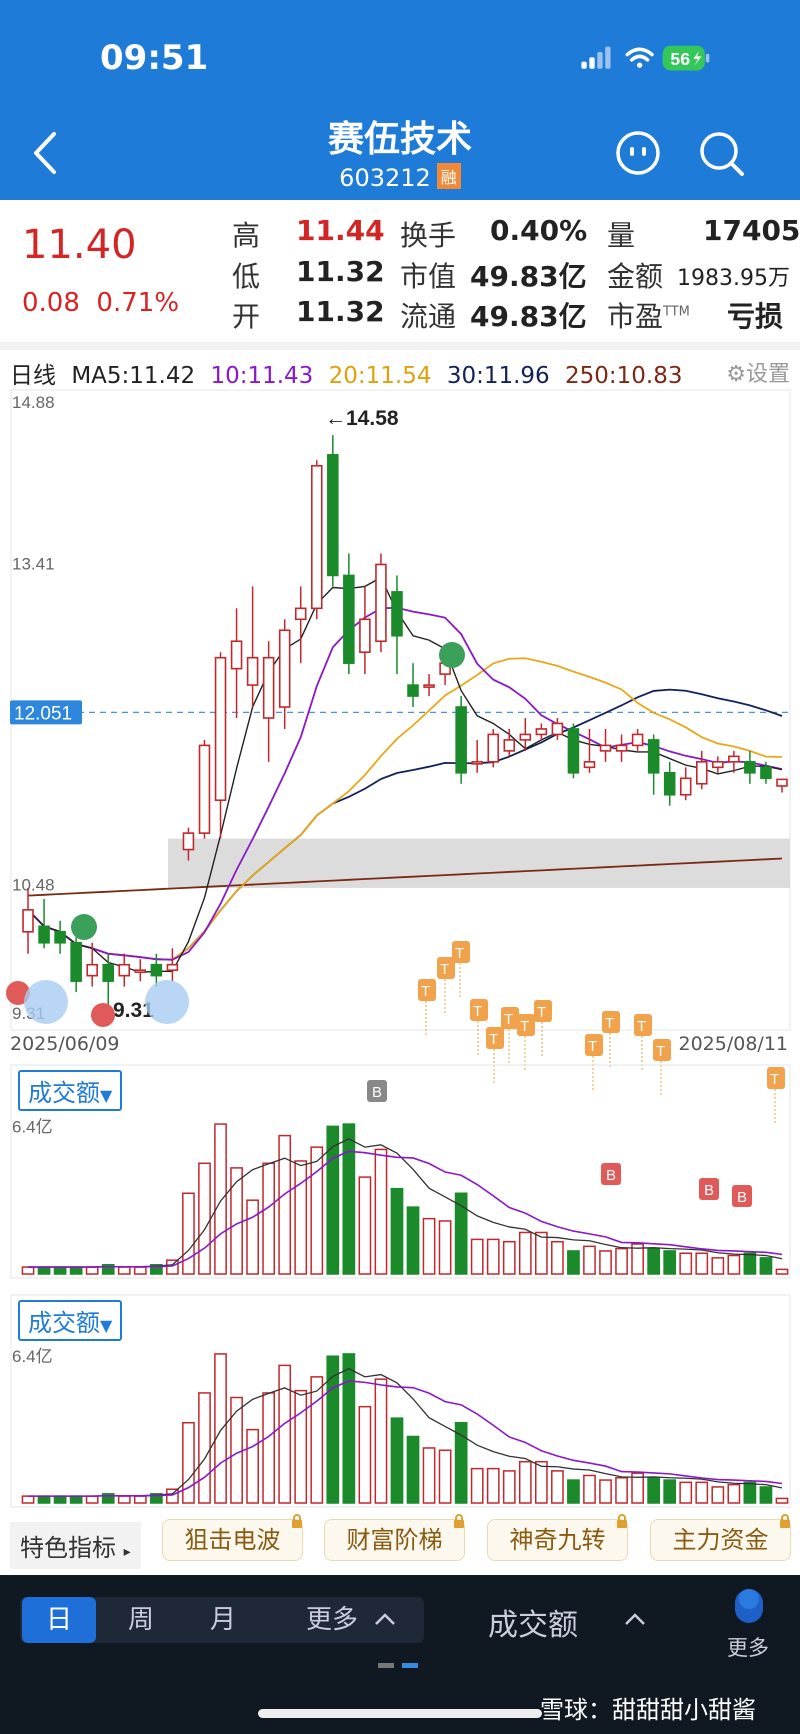 Image resolution: width=800 pixels, height=1734 pixels. I want to click on short-marker, so click(84, 927).